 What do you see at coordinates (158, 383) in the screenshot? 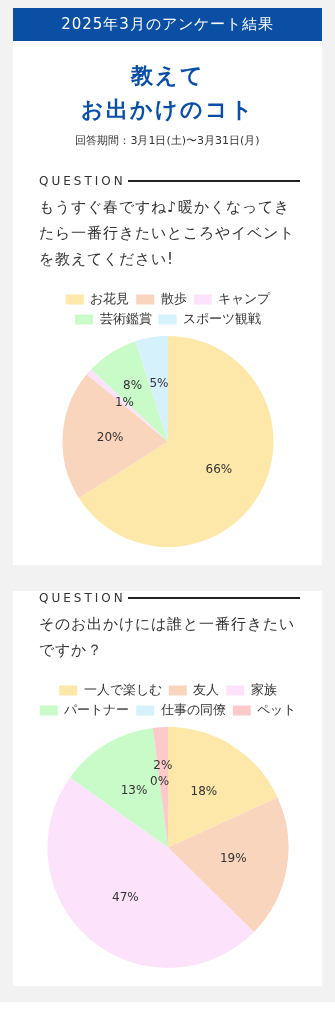
I see `data-label: 5%` at bounding box center [158, 383].